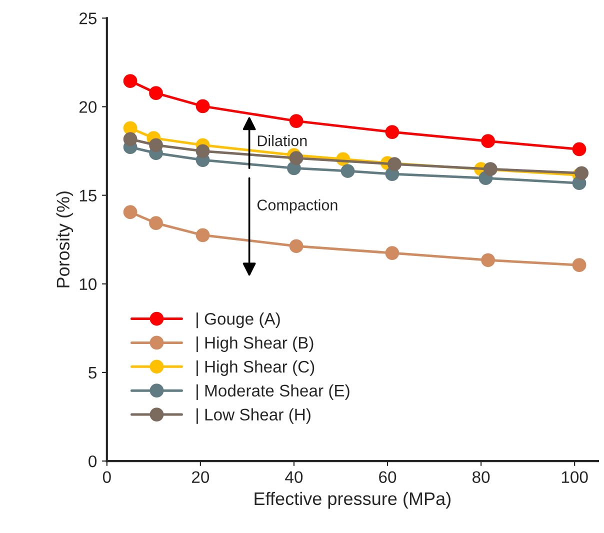 This screenshot has width=604, height=533. What do you see at coordinates (238, 320) in the screenshot?
I see `legend-label: | Gouge (A)` at bounding box center [238, 320].